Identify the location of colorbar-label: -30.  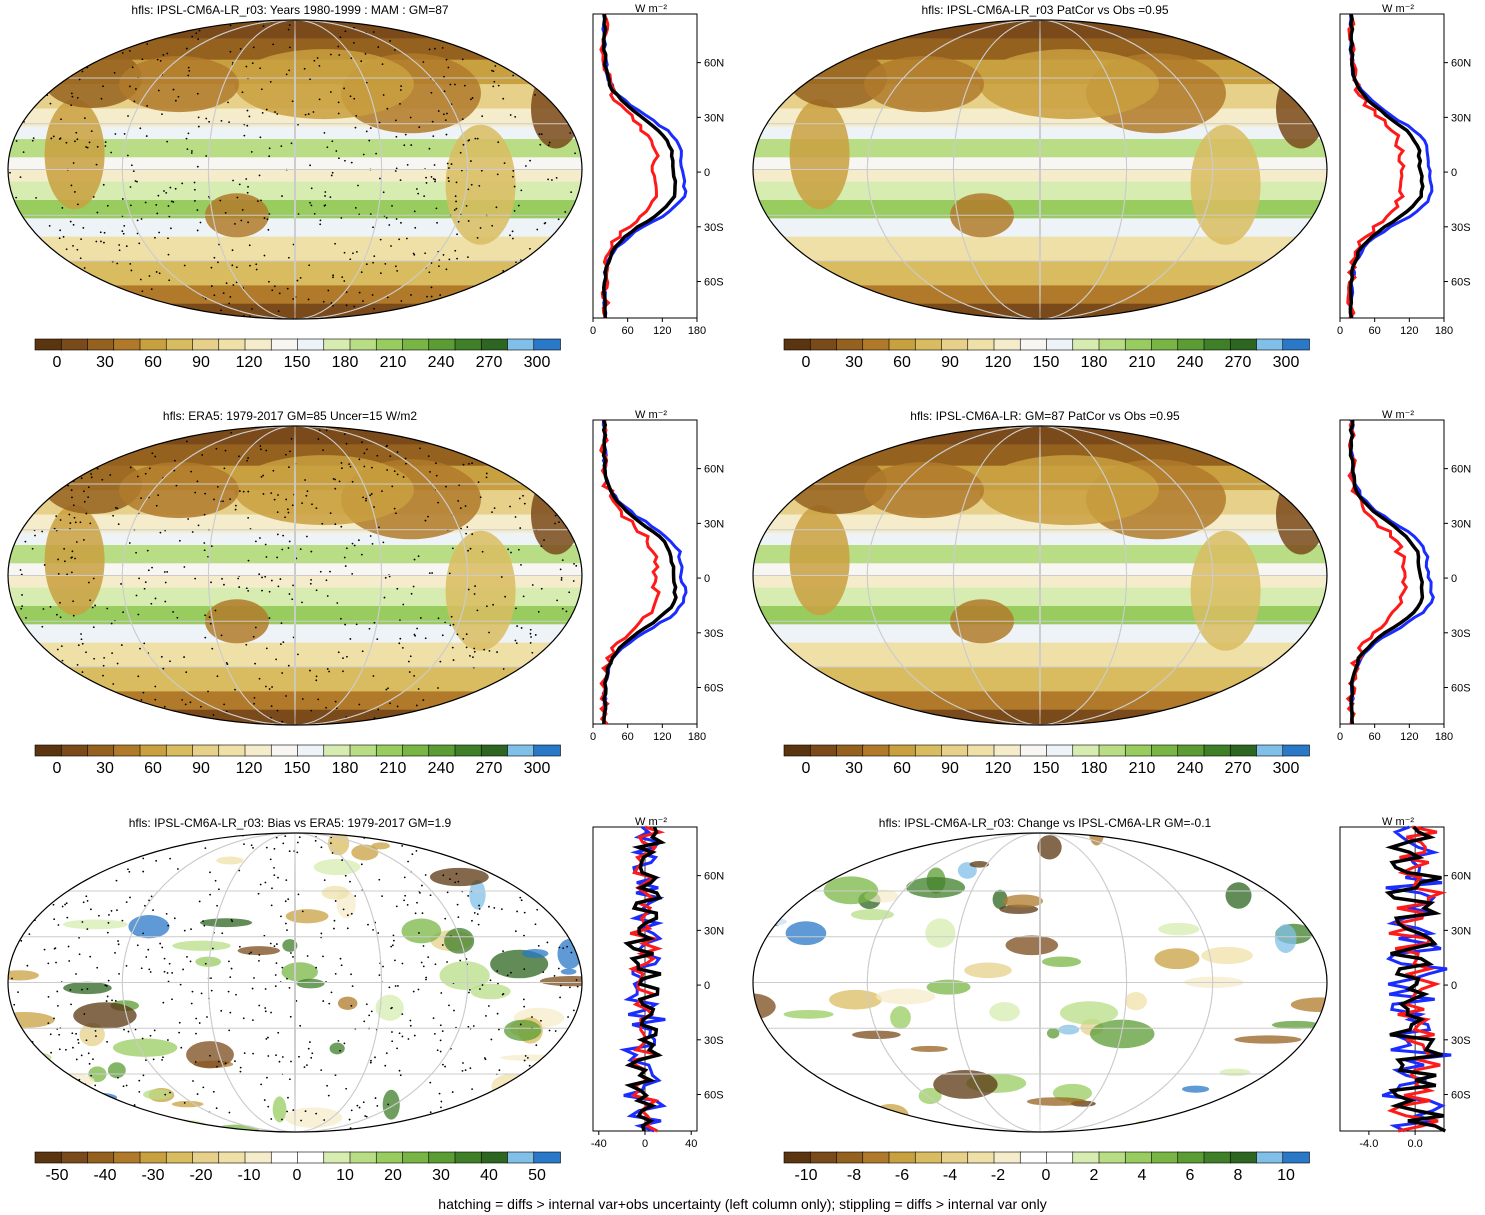
(153, 1175).